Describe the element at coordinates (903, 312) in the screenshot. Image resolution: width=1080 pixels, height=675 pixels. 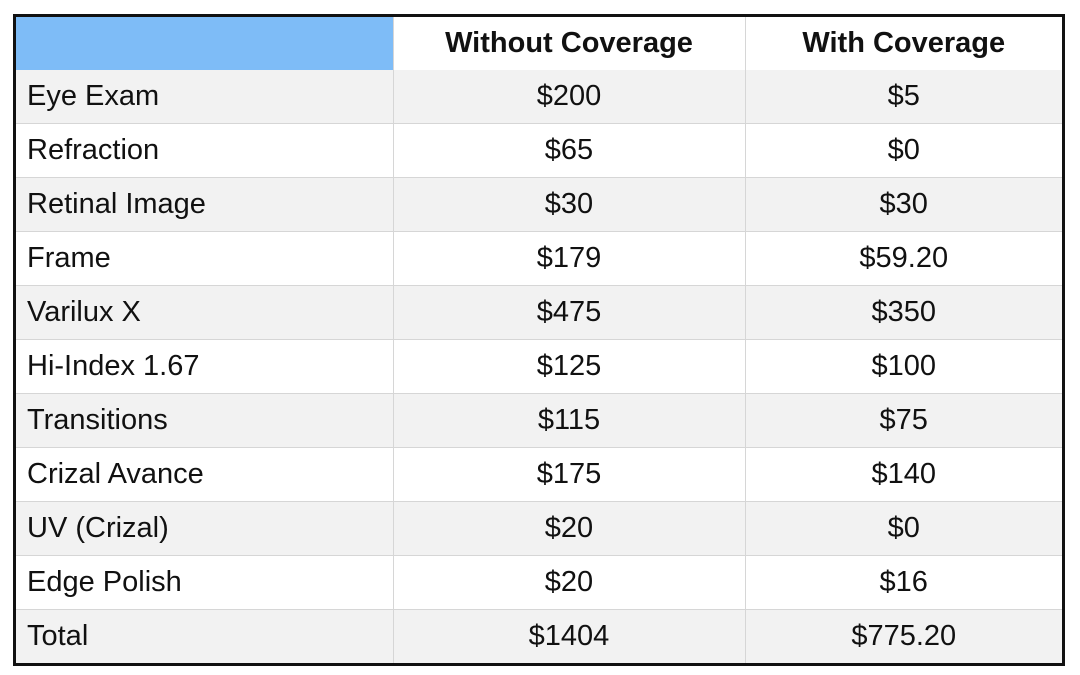
I see `row-with-value: $350` at that location.